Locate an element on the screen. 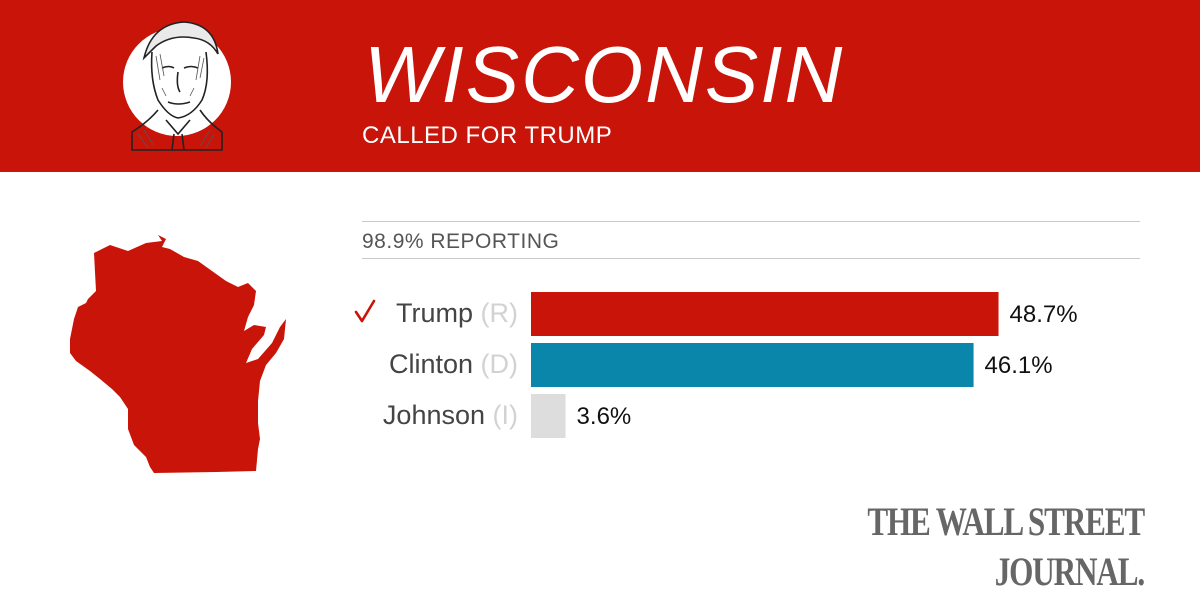 The image size is (1200, 600). bar-trump is located at coordinates (765, 314).